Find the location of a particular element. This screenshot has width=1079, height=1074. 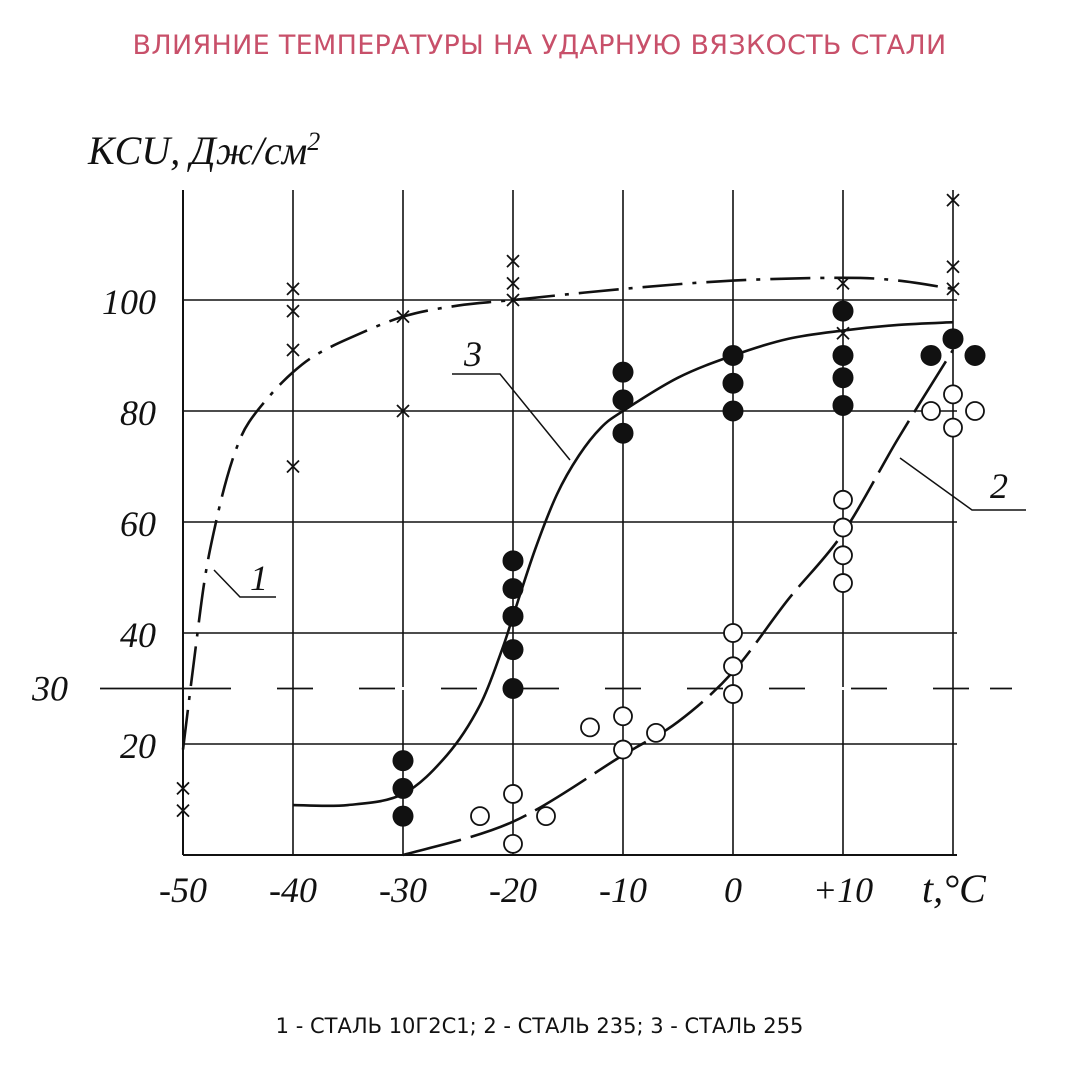

y-tick-label: 40 is located at coordinates (138, 635).